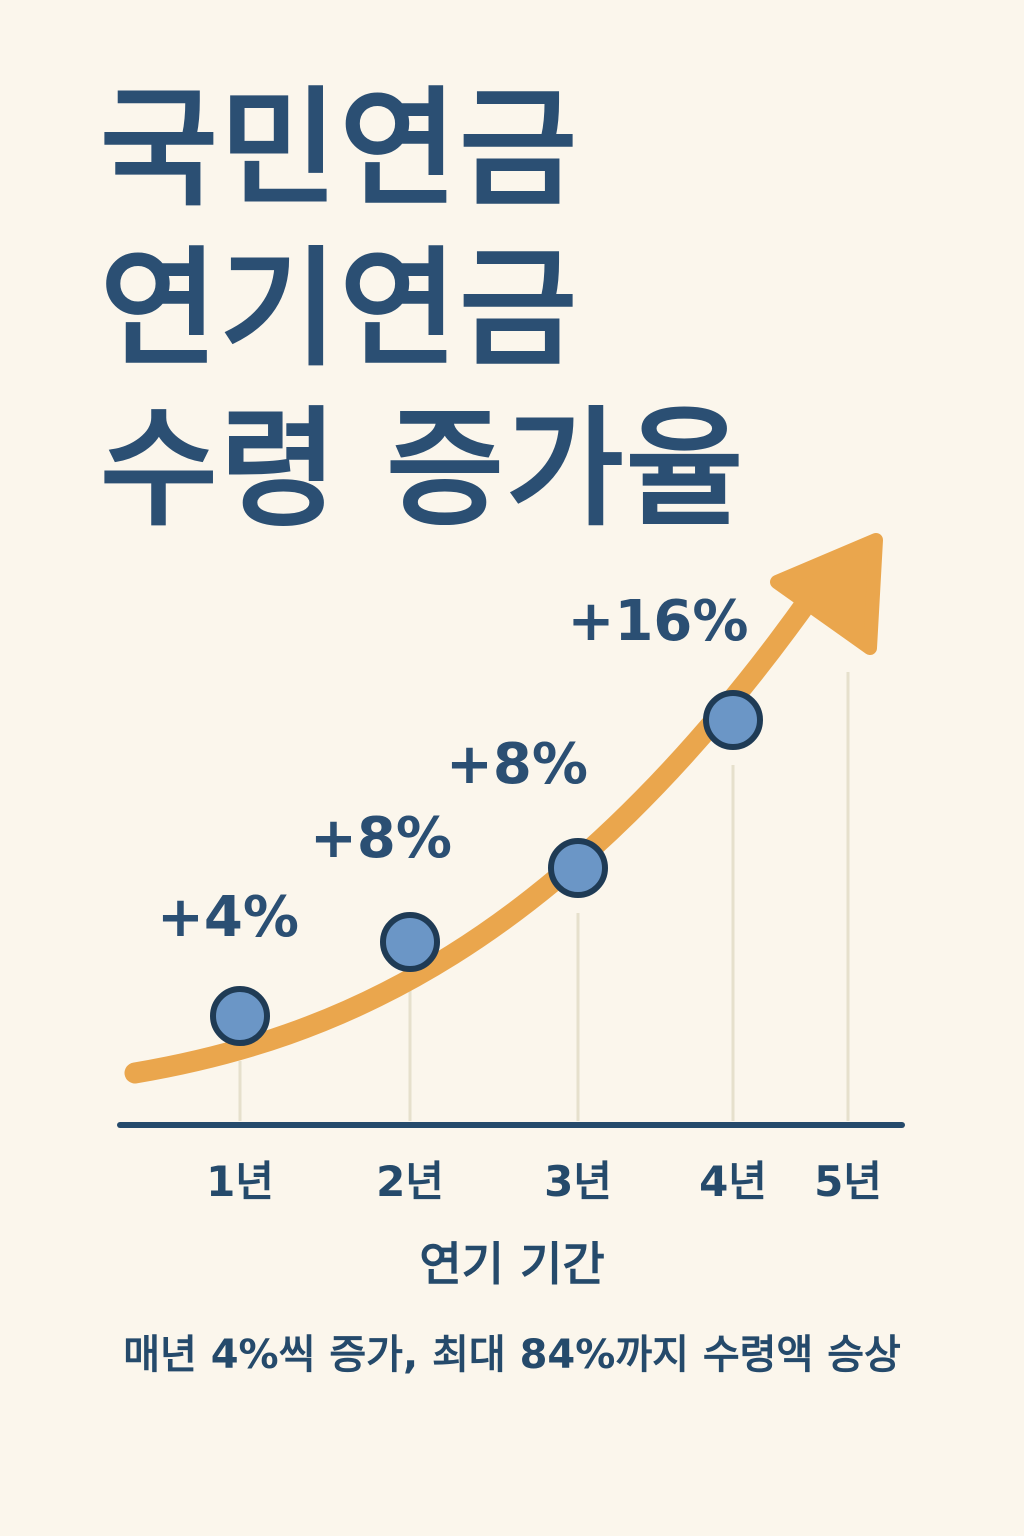 This screenshot has height=1536, width=1024. What do you see at coordinates (848, 1181) in the screenshot?
I see `x-tick-label: 5년` at bounding box center [848, 1181].